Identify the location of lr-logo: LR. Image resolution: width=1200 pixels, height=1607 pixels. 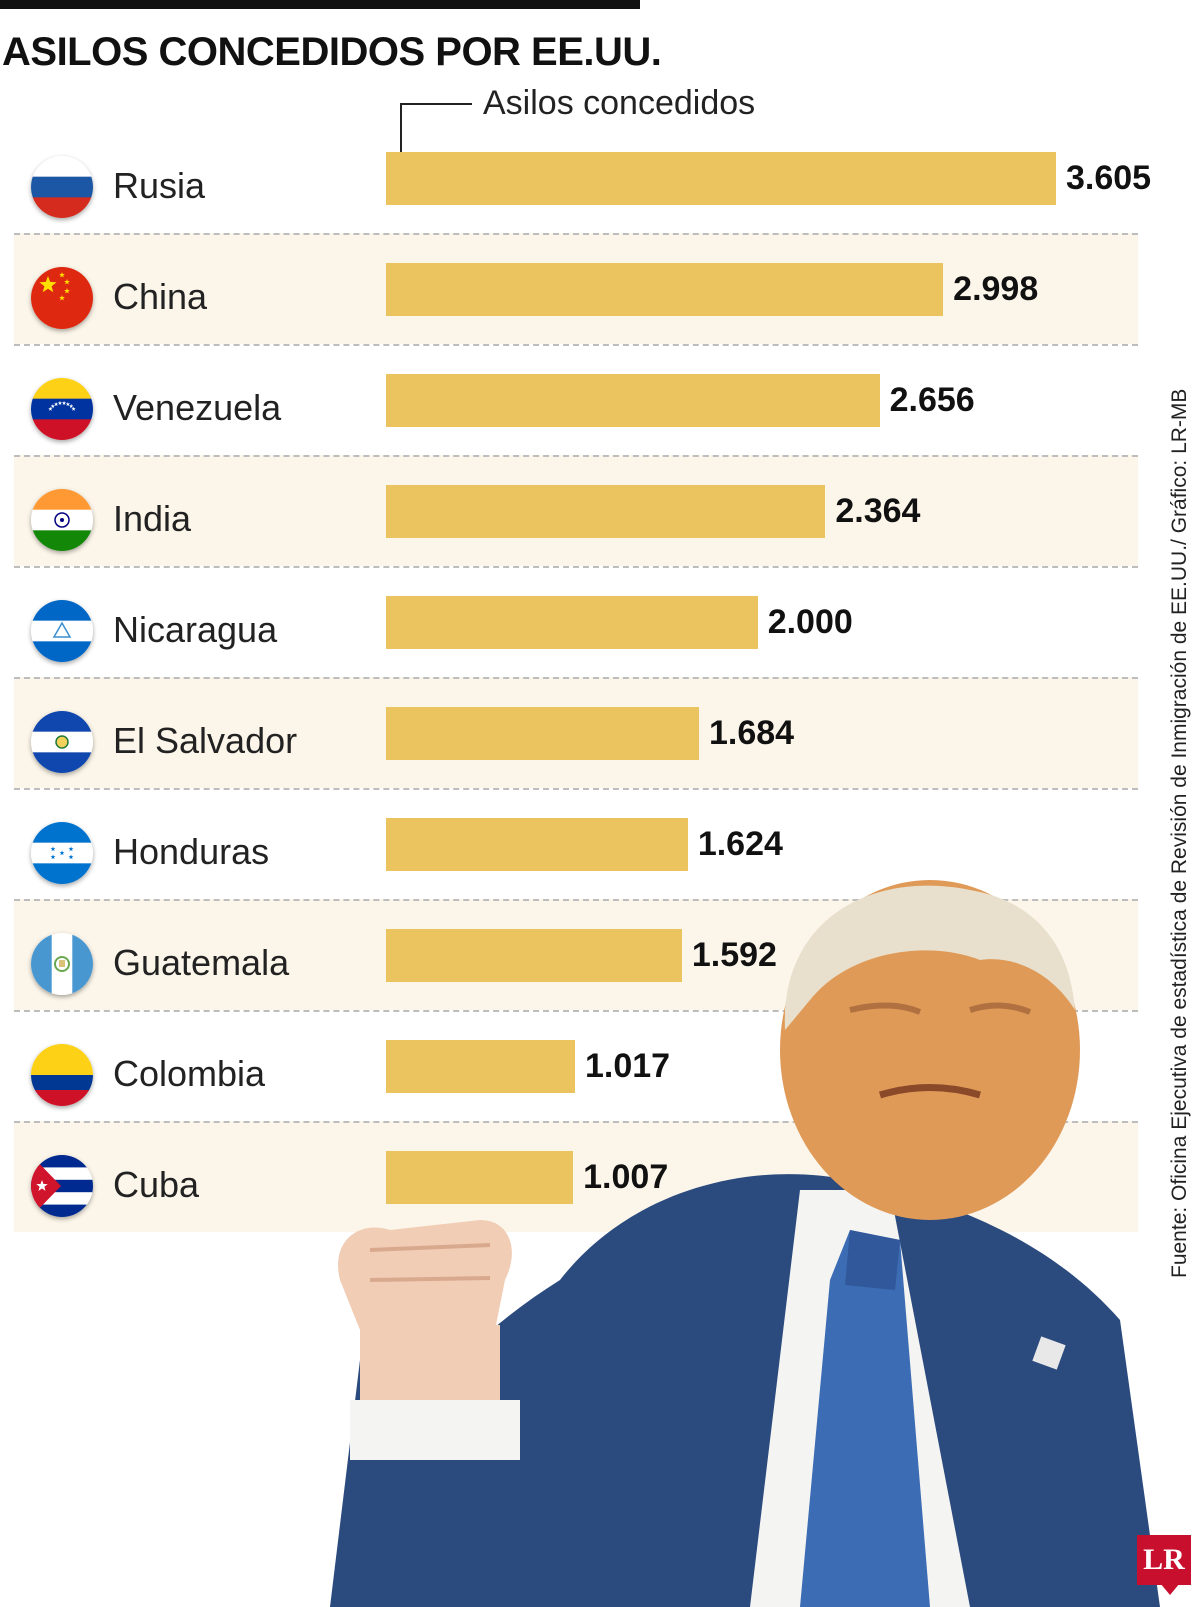
(1164, 1560).